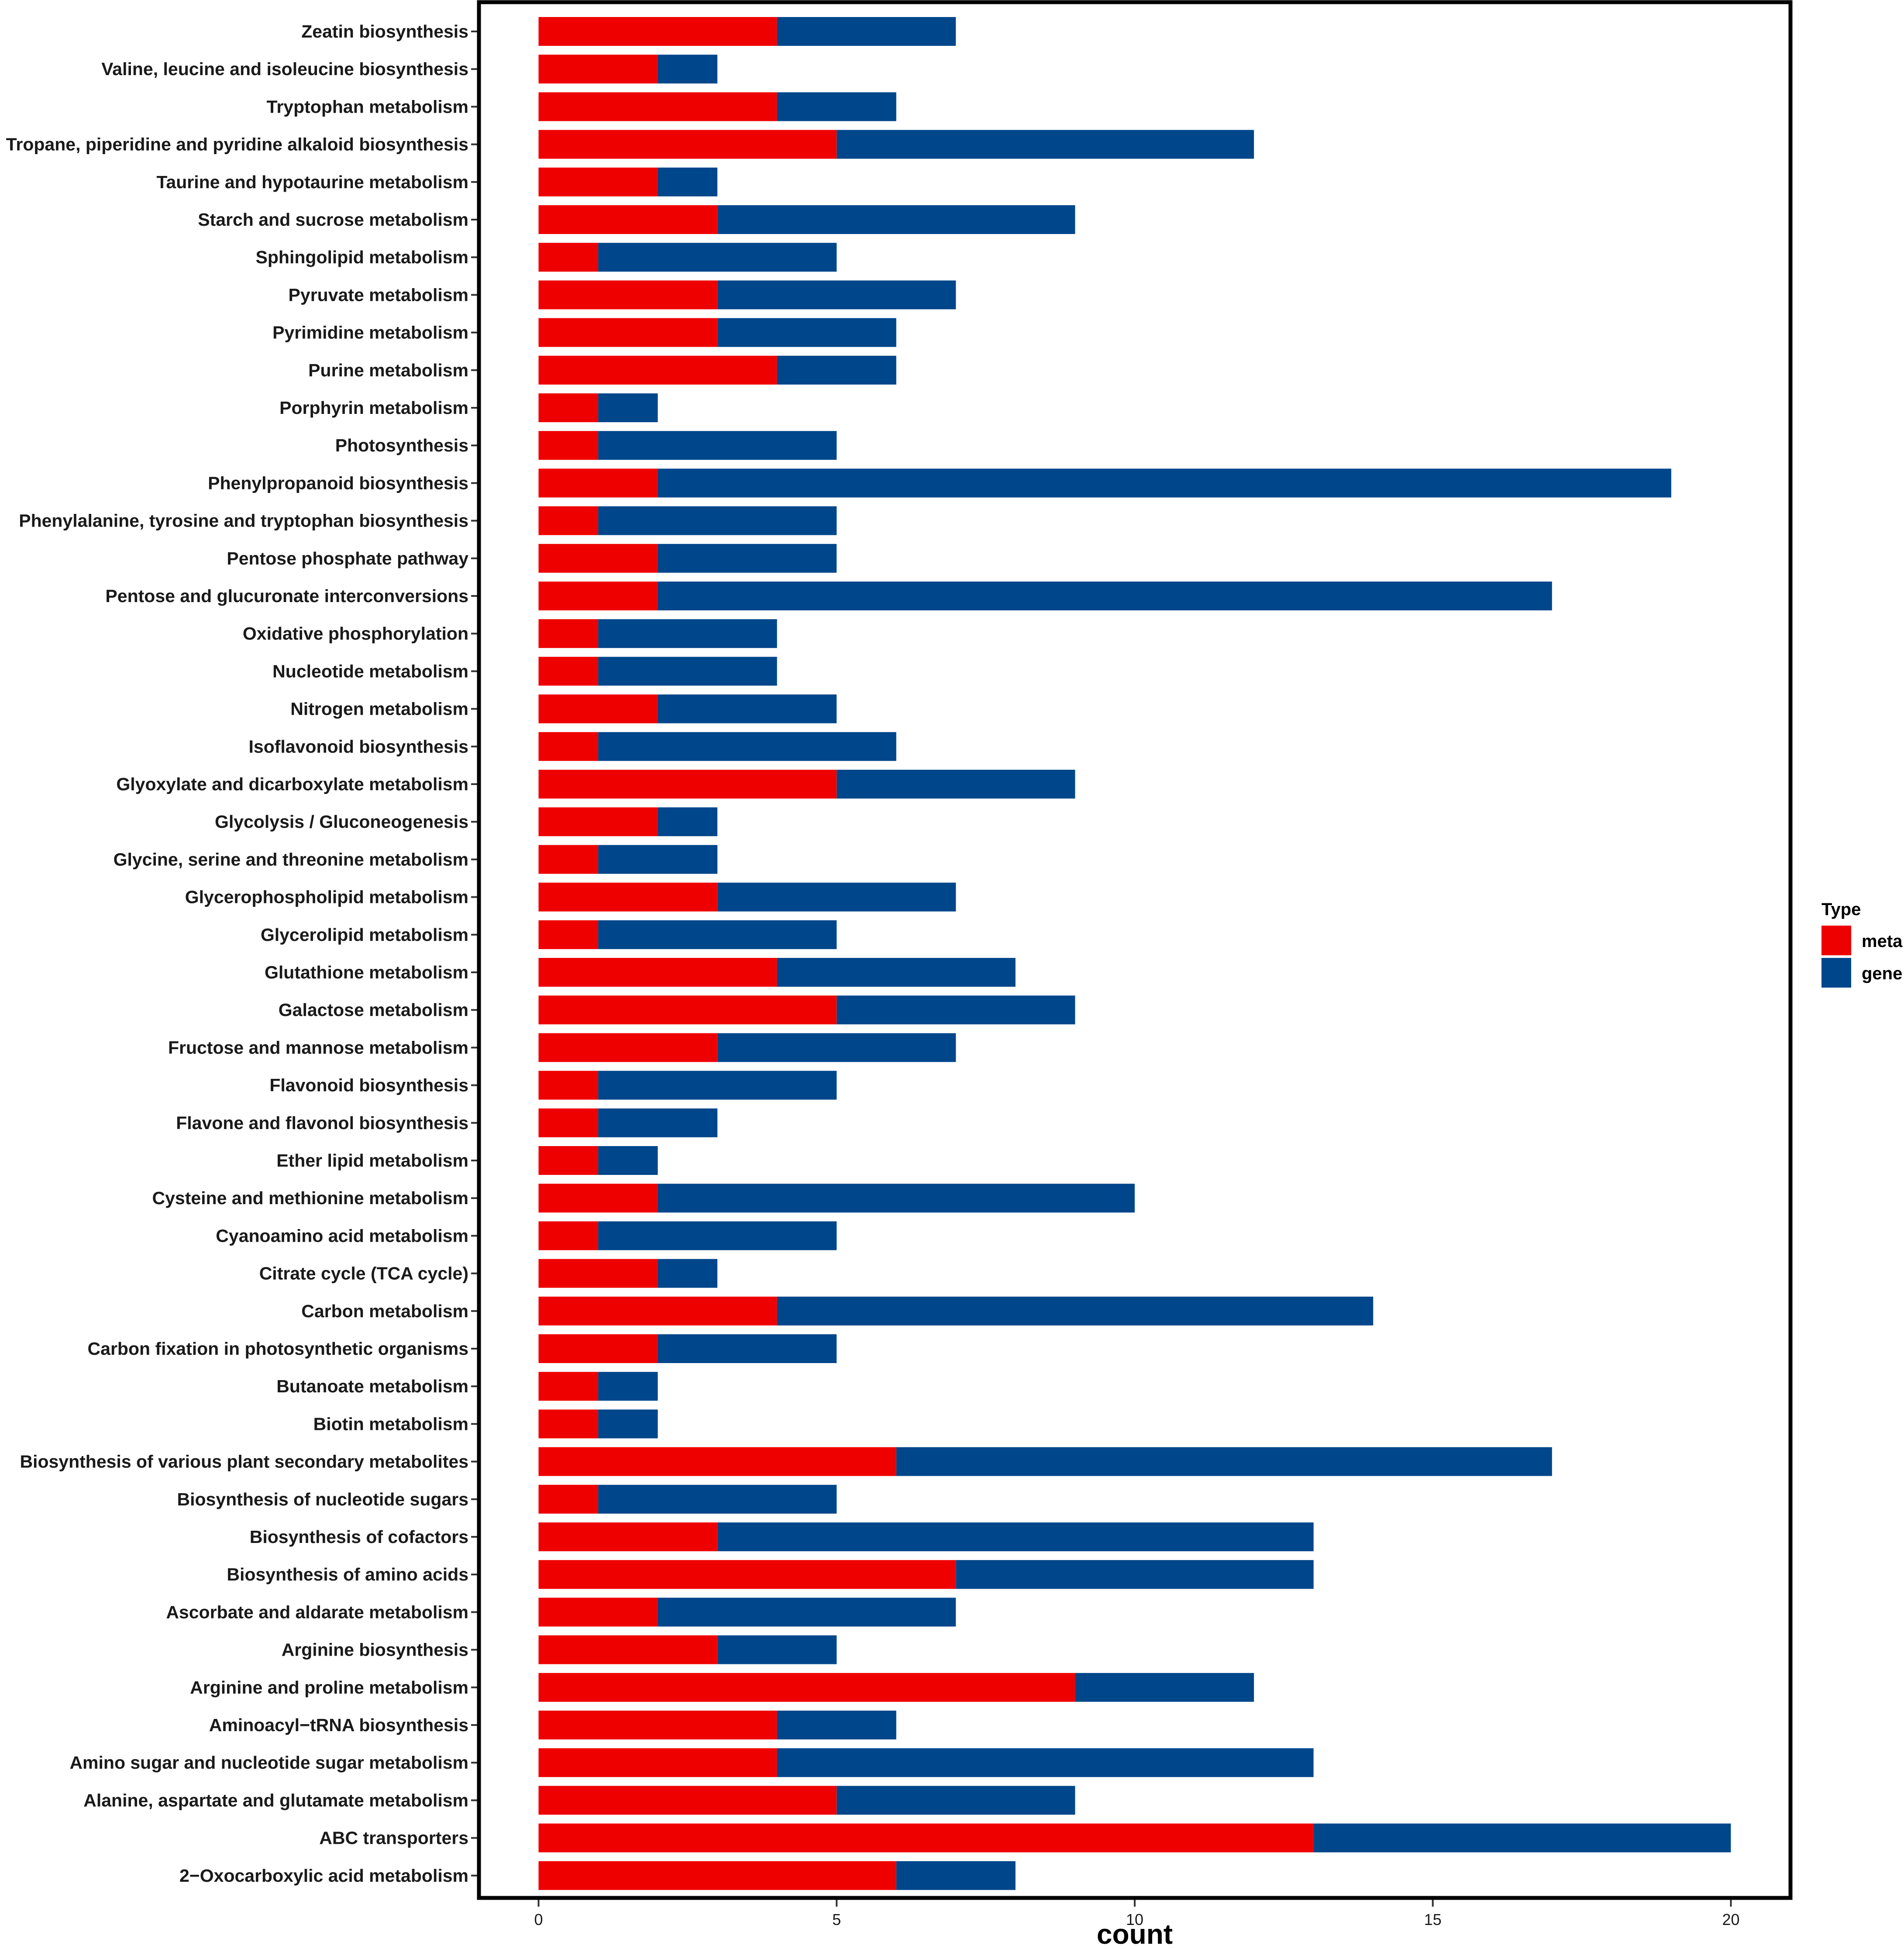 This screenshot has width=1904, height=1949. Describe the element at coordinates (375, 1650) in the screenshot. I see `category-label: Arginine biosynthesis` at that location.